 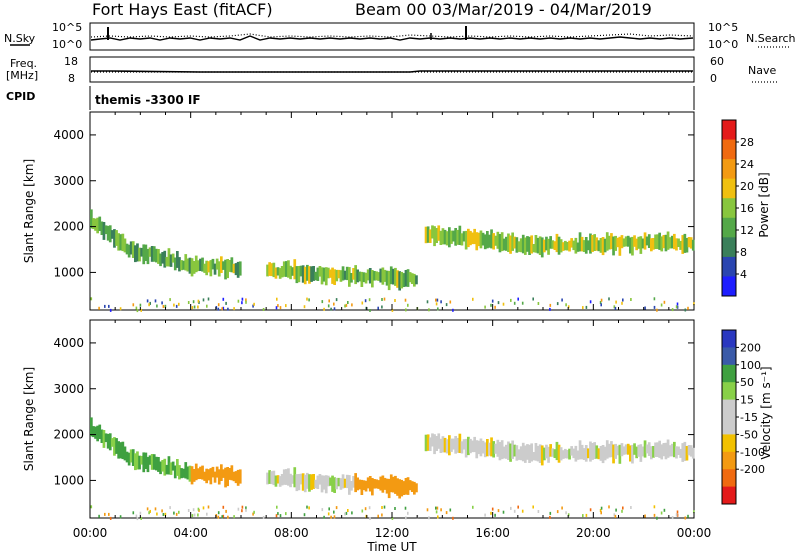 What do you see at coordinates (743, 252) in the screenshot?
I see `power-colorbar-tick-label: 8` at bounding box center [743, 252].